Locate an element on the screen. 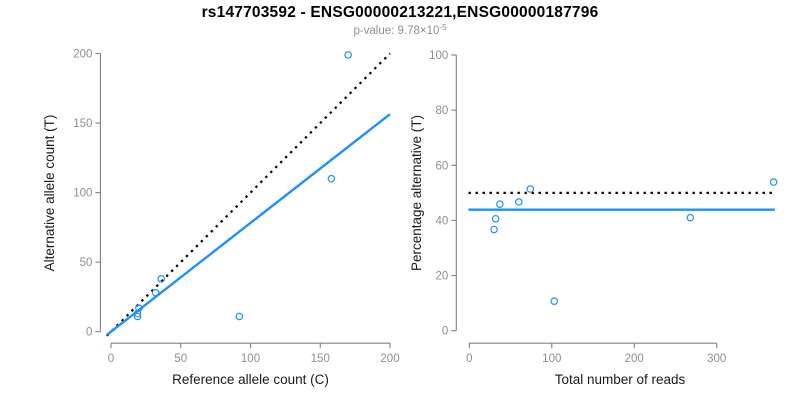 This screenshot has height=400, width=800. x-tick-label: 150 is located at coordinates (320, 359).